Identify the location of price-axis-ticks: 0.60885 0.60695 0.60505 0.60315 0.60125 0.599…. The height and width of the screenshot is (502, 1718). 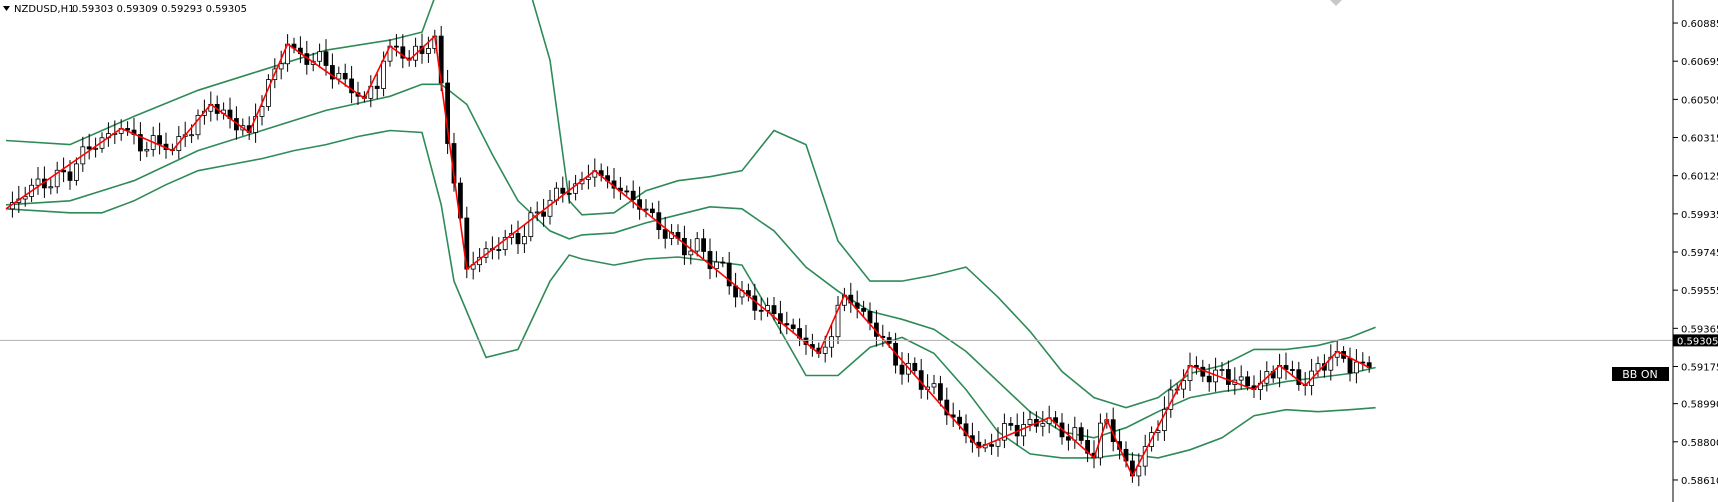
(1695, 253).